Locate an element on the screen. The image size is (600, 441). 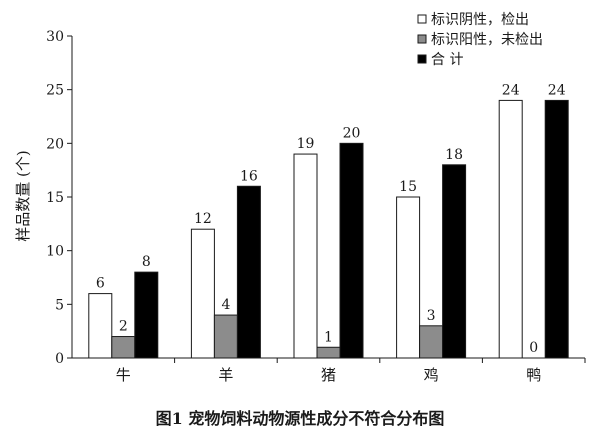
data-label: 4 is located at coordinates (225, 305).